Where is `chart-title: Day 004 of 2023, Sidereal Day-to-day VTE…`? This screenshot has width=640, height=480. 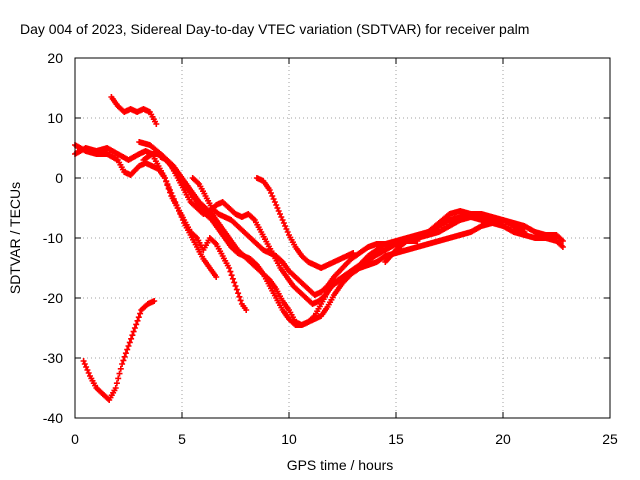
chart-title: Day 004 of 2023, Sidereal Day-to-day VTE… is located at coordinates (274, 29).